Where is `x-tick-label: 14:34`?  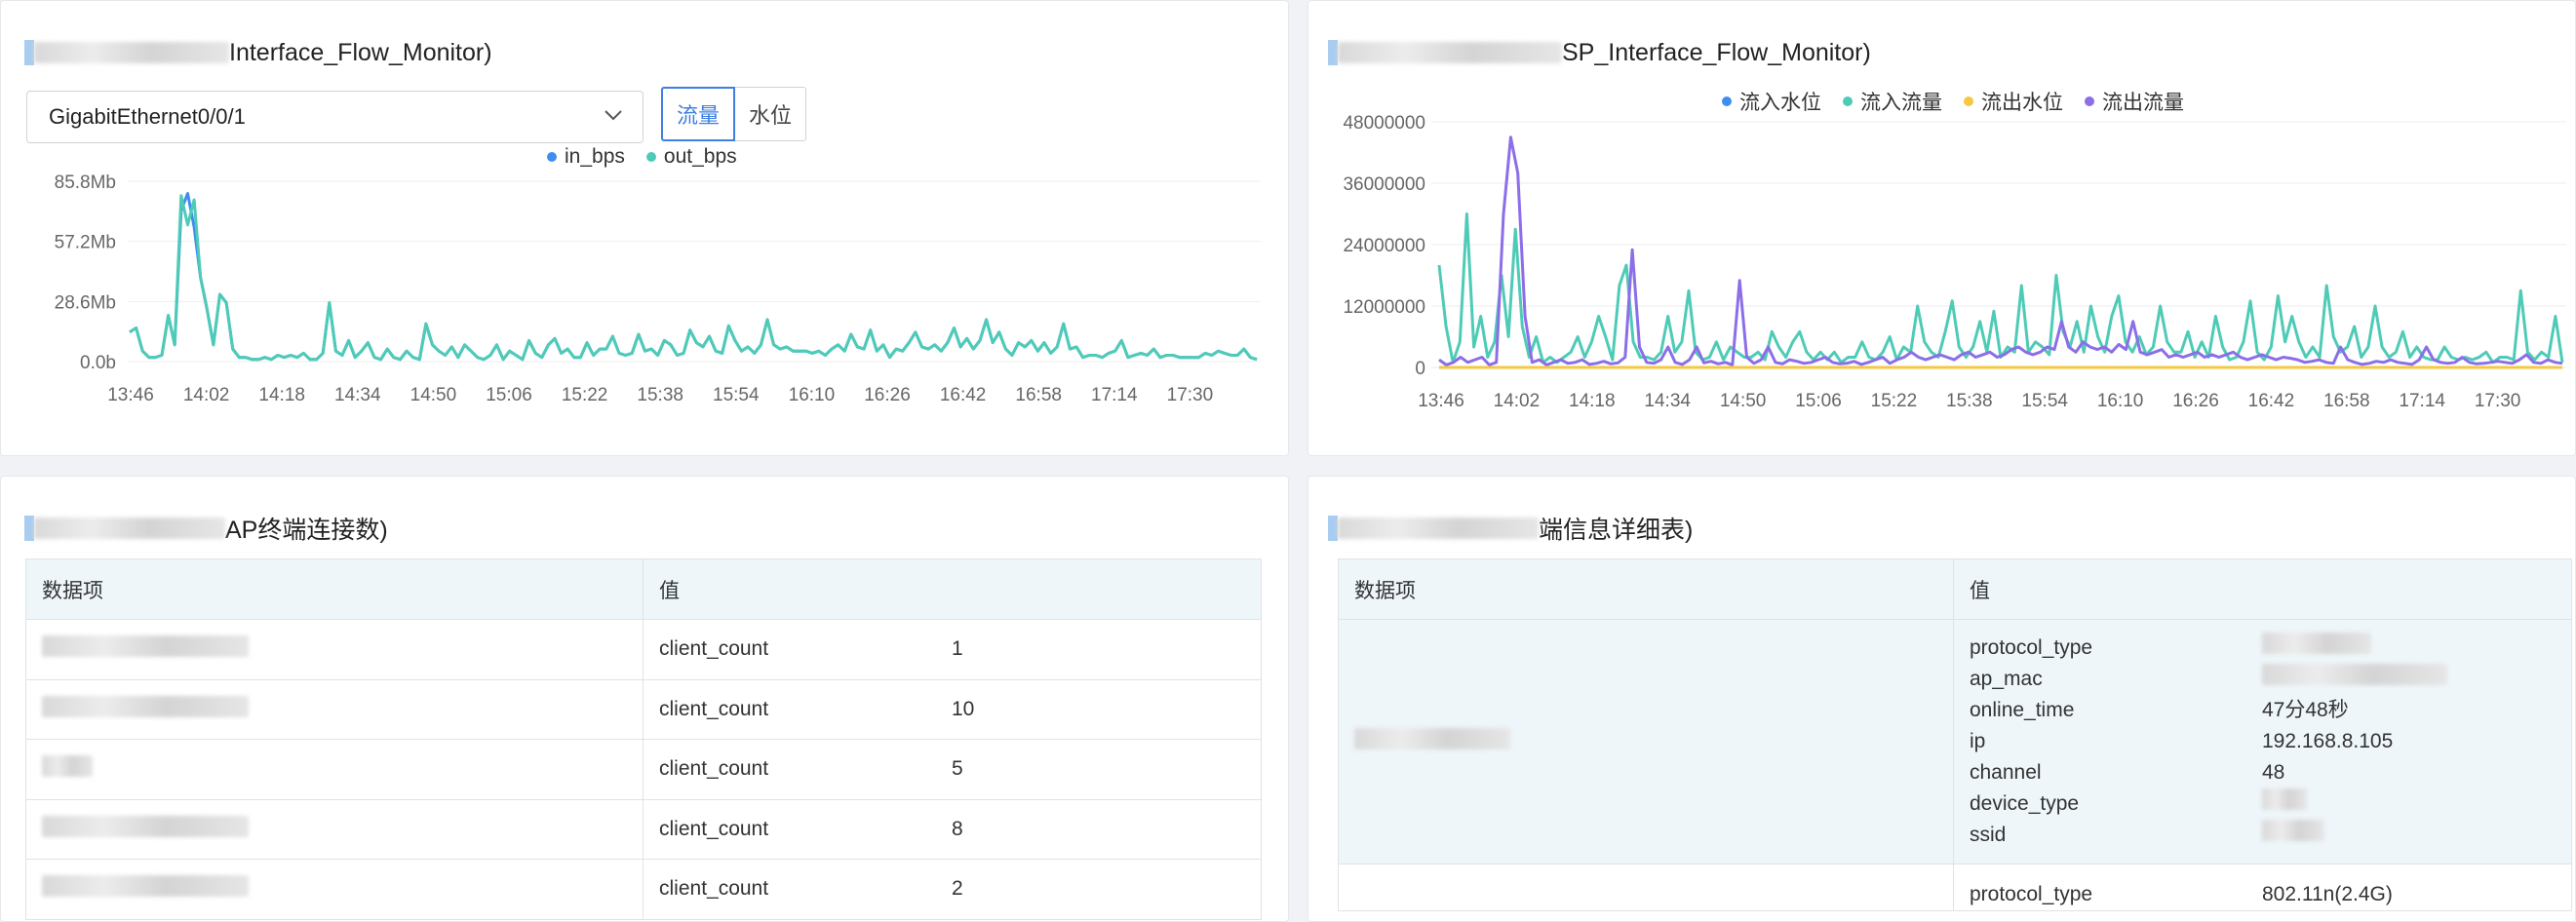 x-tick-label: 14:34 is located at coordinates (1667, 401).